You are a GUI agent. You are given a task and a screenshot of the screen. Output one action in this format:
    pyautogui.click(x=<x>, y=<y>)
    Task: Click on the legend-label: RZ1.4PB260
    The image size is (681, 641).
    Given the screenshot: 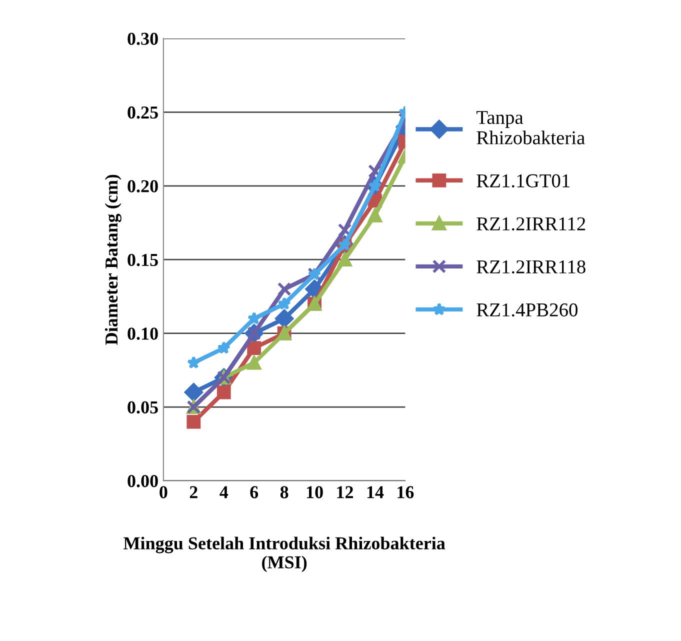 What is the action you would take?
    pyautogui.click(x=527, y=310)
    